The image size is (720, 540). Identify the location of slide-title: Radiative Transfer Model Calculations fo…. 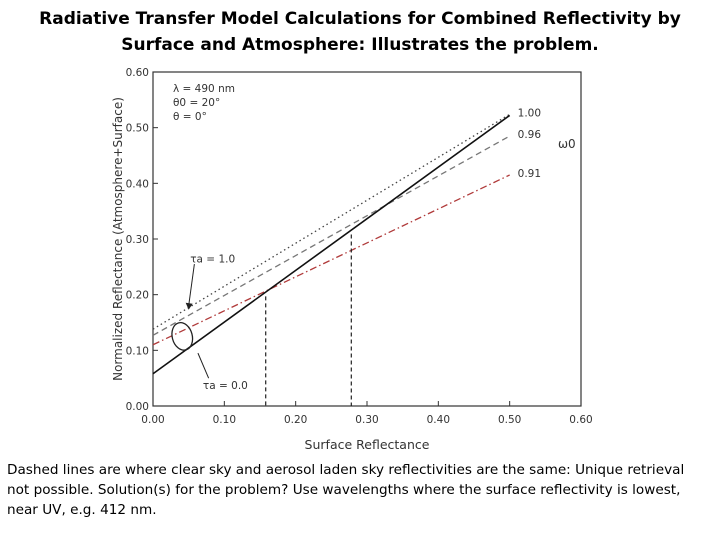
(360, 32).